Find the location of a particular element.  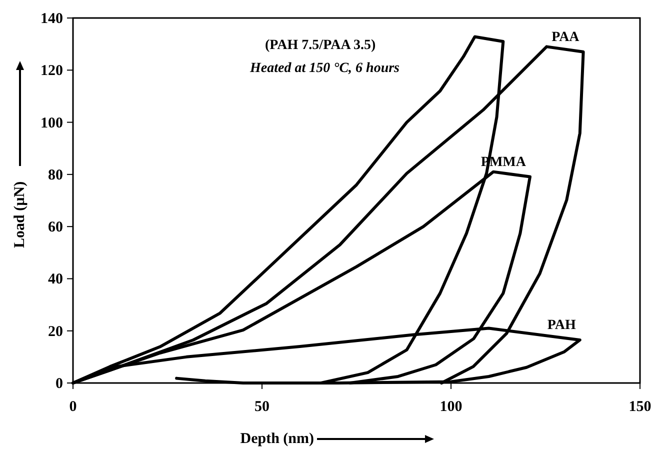

y-tick-label: 60 is located at coordinates (55, 228).